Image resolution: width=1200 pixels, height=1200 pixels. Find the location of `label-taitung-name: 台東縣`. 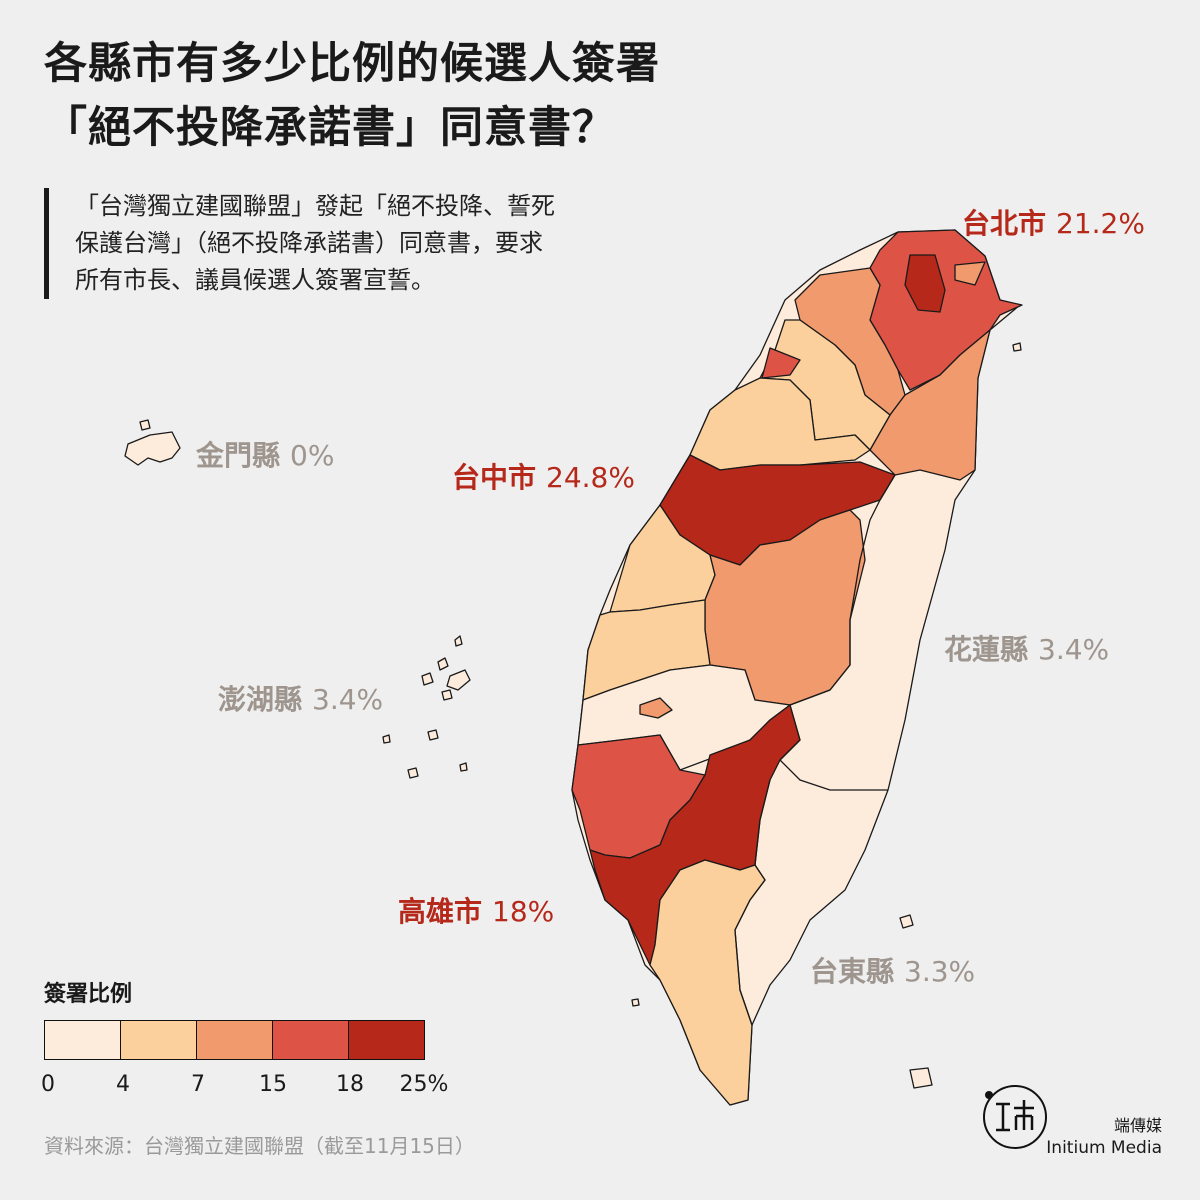

label-taitung-name: 台東縣 is located at coordinates (852, 971).